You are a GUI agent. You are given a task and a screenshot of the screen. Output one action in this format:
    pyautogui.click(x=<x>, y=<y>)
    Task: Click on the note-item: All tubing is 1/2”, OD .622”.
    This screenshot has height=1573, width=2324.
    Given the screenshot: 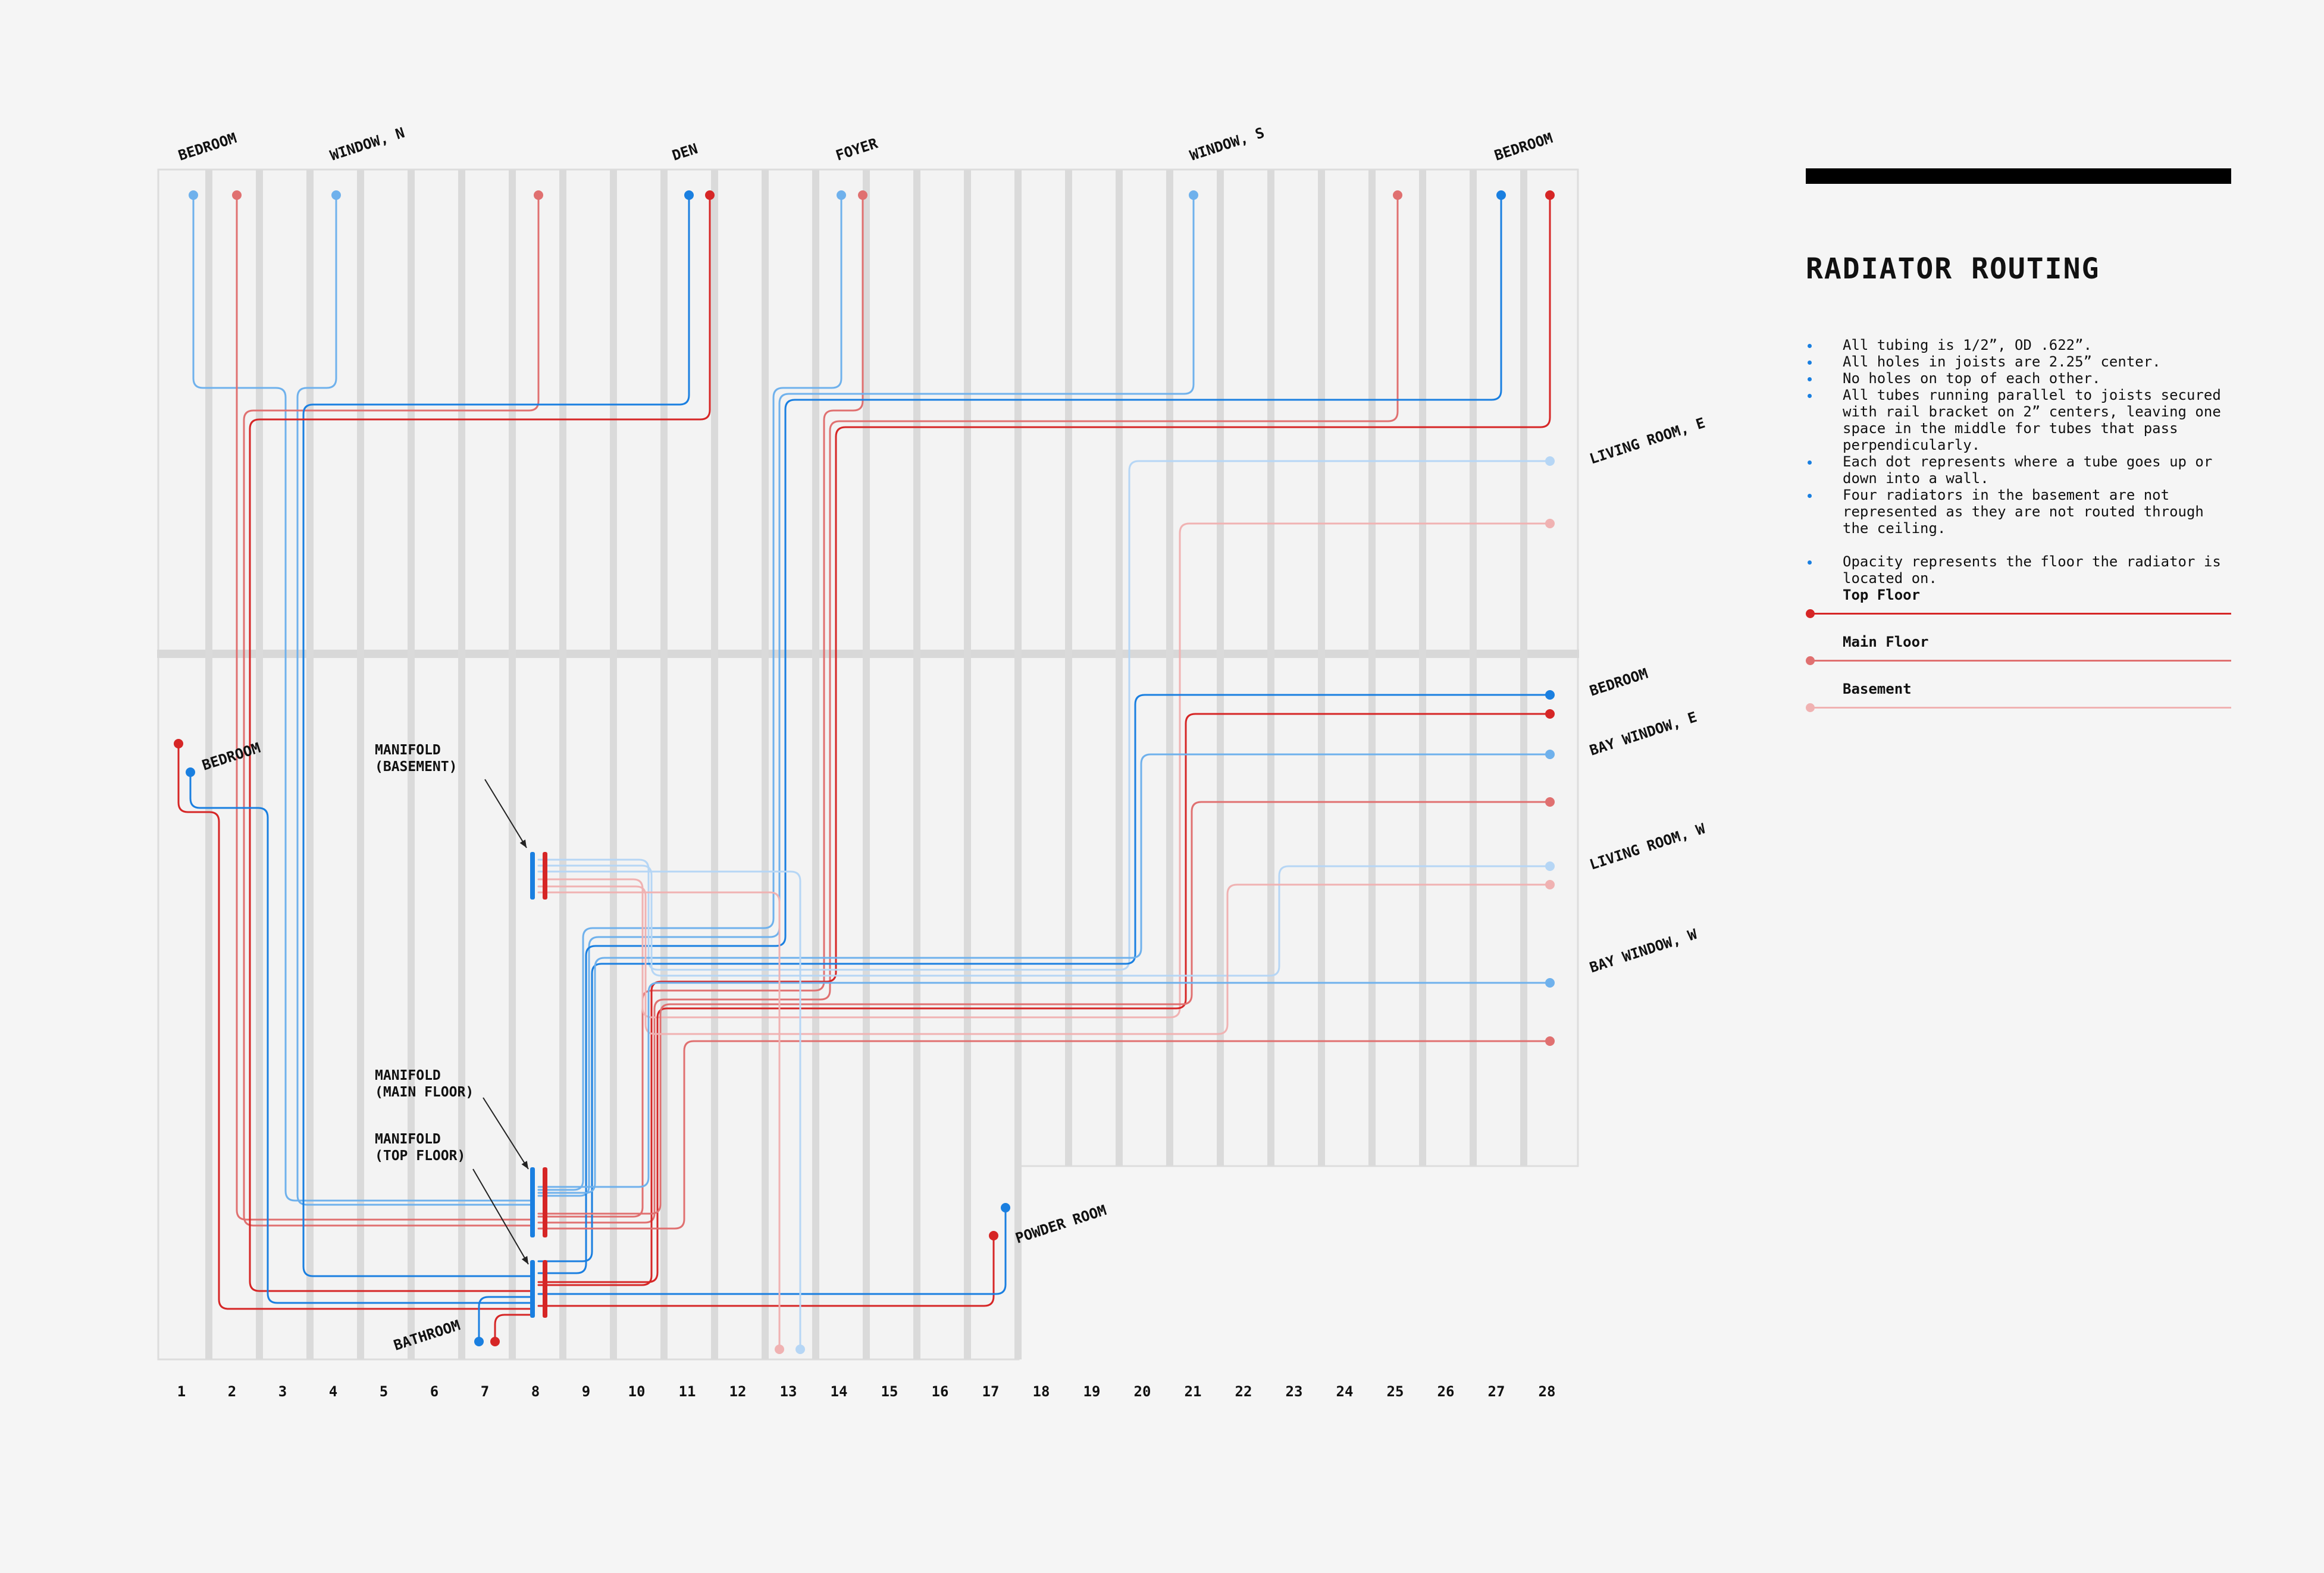 What is the action you would take?
    pyautogui.click(x=2018, y=345)
    